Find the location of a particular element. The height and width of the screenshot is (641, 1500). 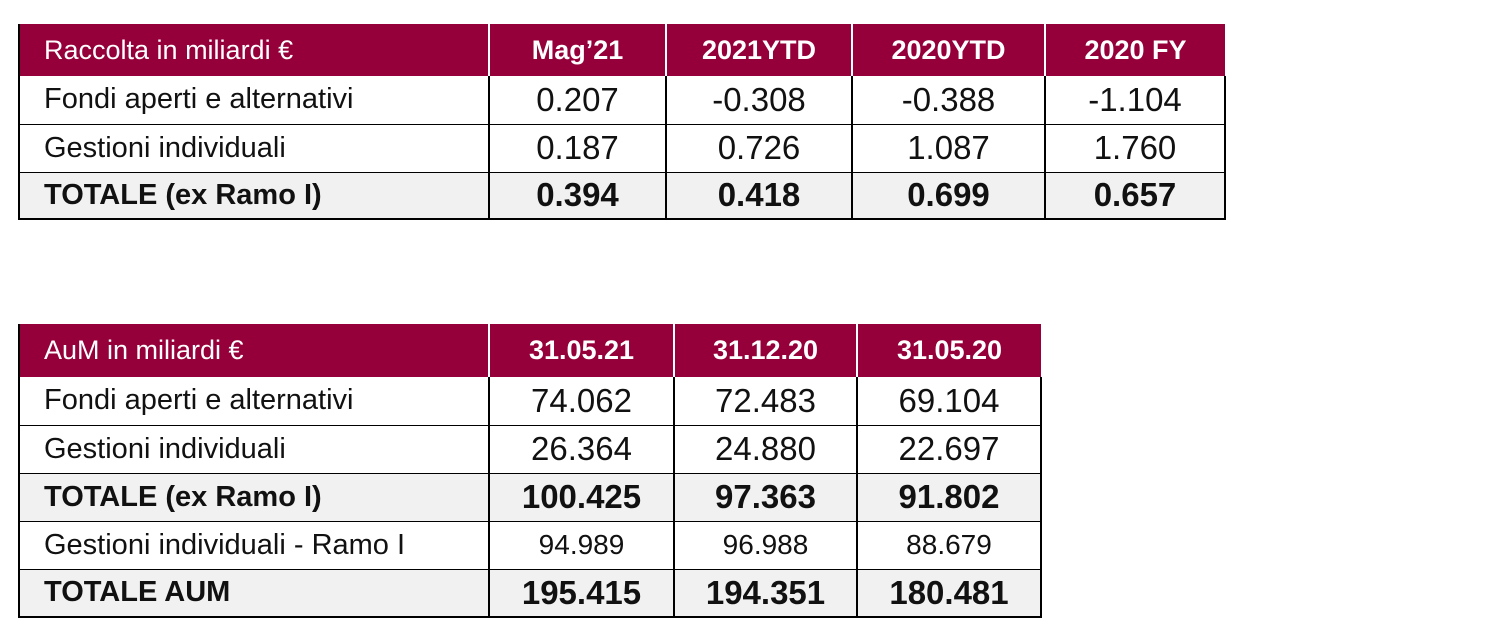

cell-value: 0.726 is located at coordinates (759, 148).